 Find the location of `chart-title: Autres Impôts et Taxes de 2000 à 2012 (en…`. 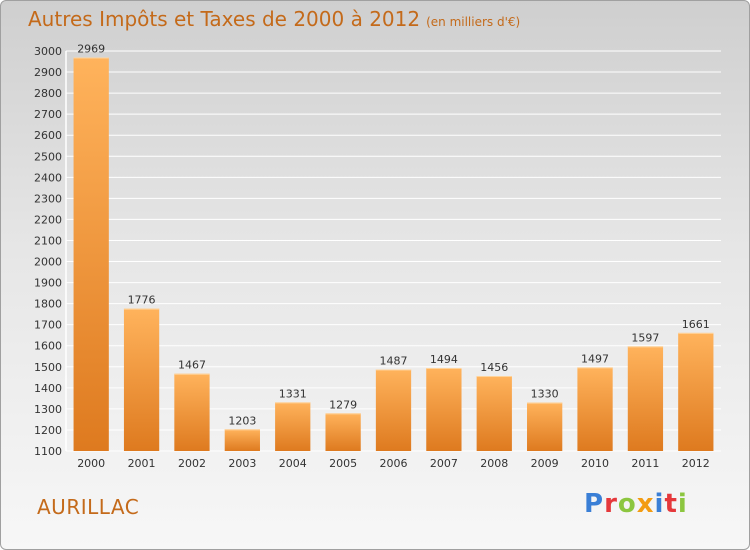

chart-title: Autres Impôts et Taxes de 2000 à 2012 (en… is located at coordinates (274, 19).